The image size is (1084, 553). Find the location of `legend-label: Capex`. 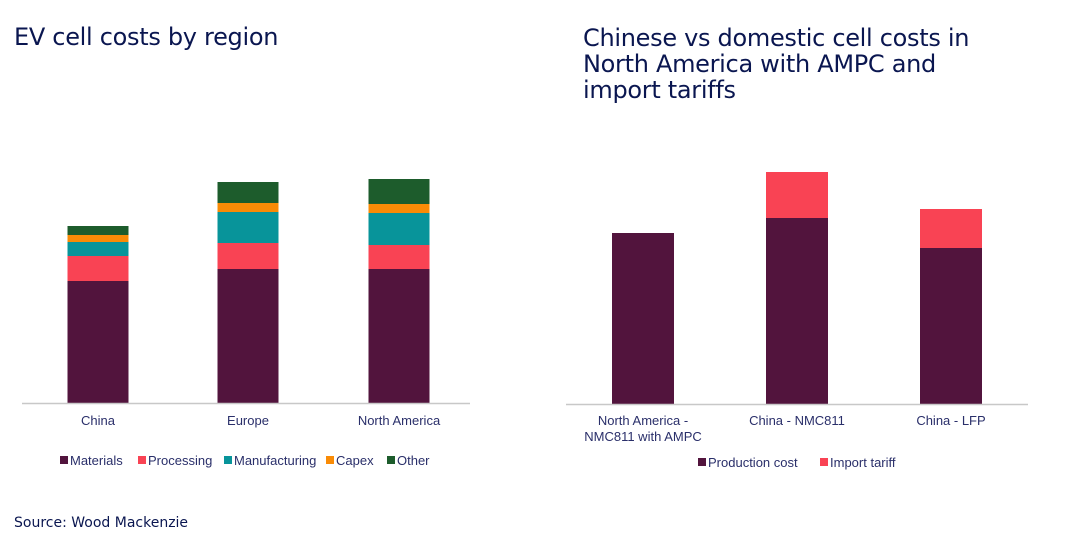

legend-label: Capex is located at coordinates (355, 460).